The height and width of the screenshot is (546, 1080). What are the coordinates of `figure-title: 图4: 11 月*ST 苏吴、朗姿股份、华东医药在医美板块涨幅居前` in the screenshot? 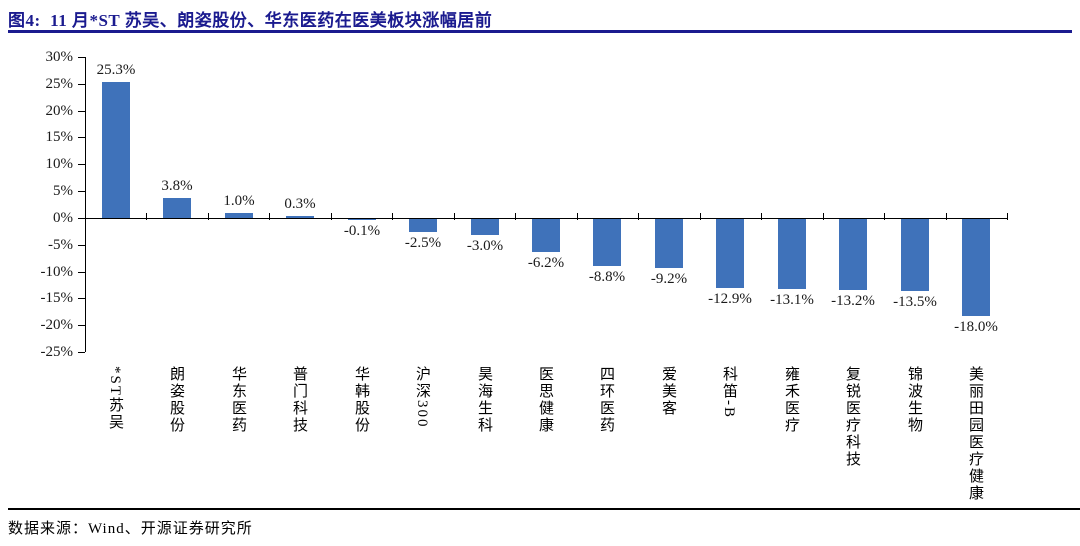 It's located at (250, 20).